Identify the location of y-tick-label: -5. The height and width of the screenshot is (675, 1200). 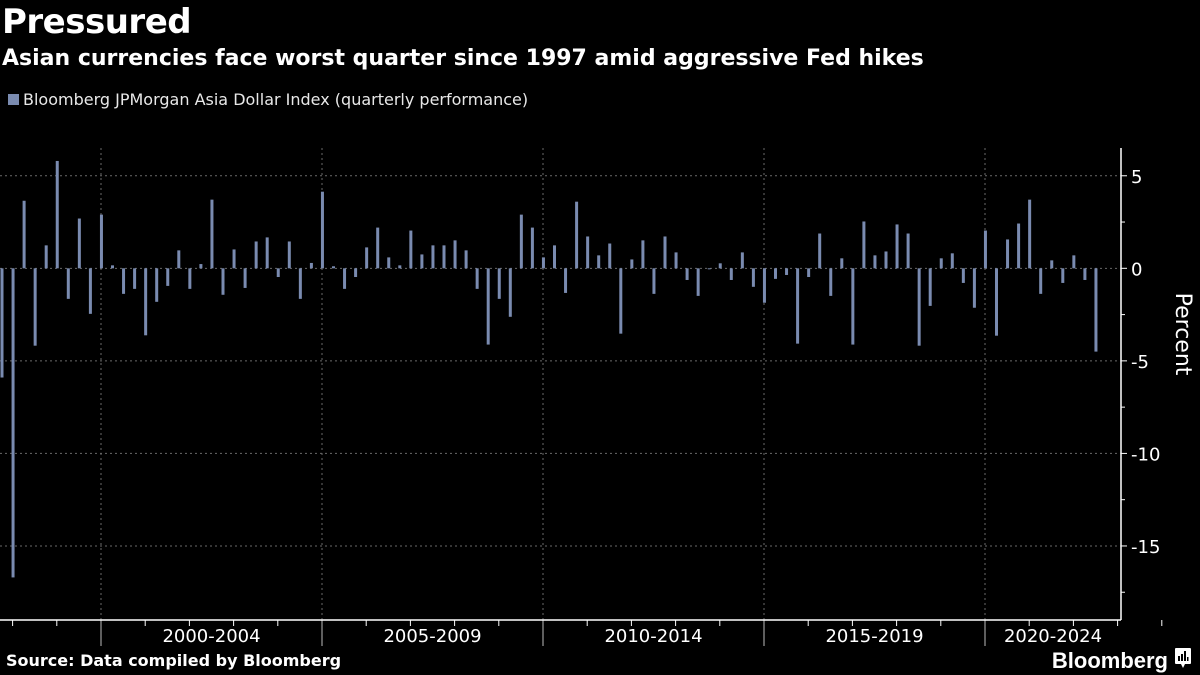
(1140, 362).